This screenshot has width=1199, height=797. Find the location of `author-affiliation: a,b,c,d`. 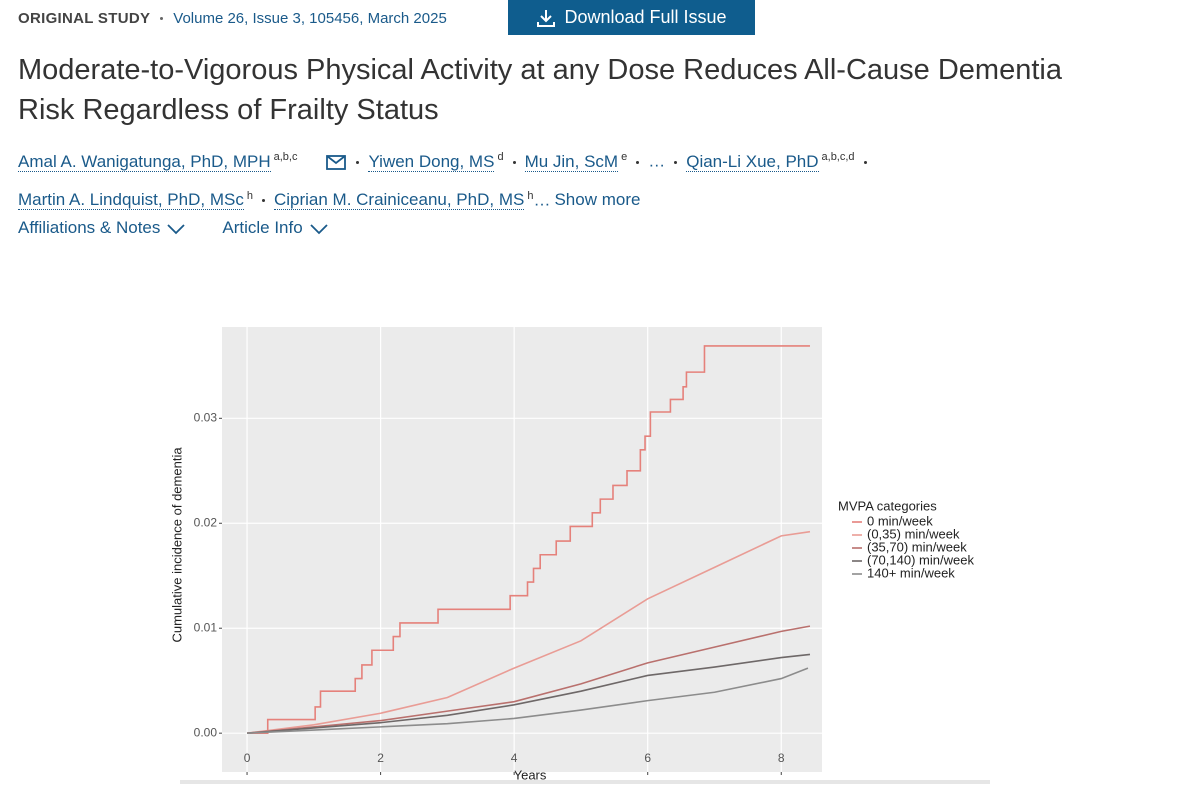

author-affiliation: a,b,c,d is located at coordinates (838, 157).